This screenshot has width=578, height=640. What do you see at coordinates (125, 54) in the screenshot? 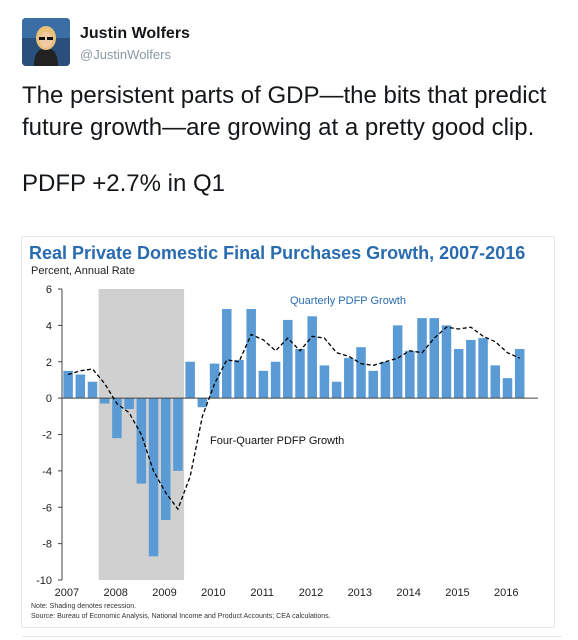
I see `author-handle: @JustinWolfers` at bounding box center [125, 54].